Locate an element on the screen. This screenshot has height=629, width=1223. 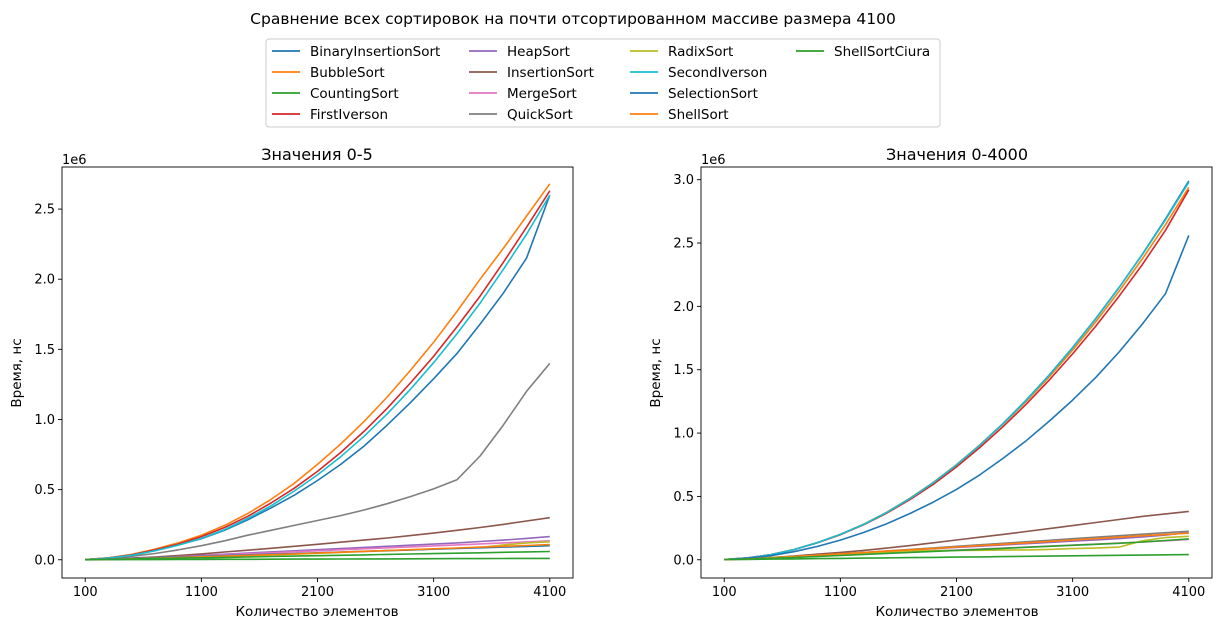
right-x-axis-label: Количество элементов is located at coordinates (956, 612).